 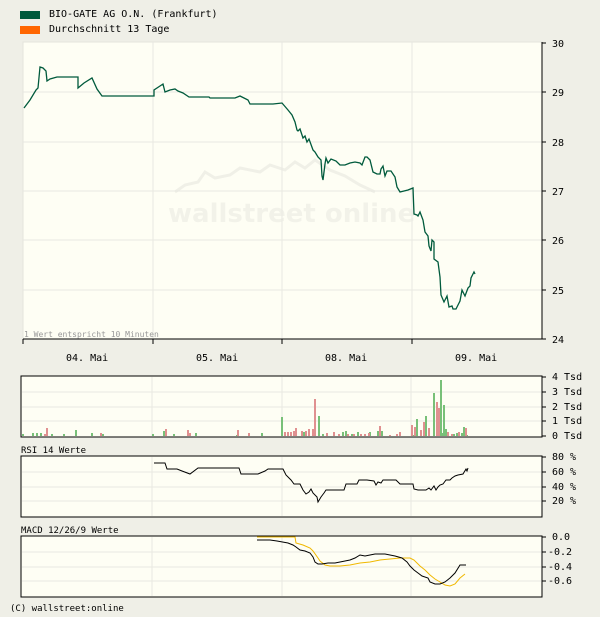 What do you see at coordinates (558, 143) in the screenshot?
I see `y-tick-28: 28` at bounding box center [558, 143].